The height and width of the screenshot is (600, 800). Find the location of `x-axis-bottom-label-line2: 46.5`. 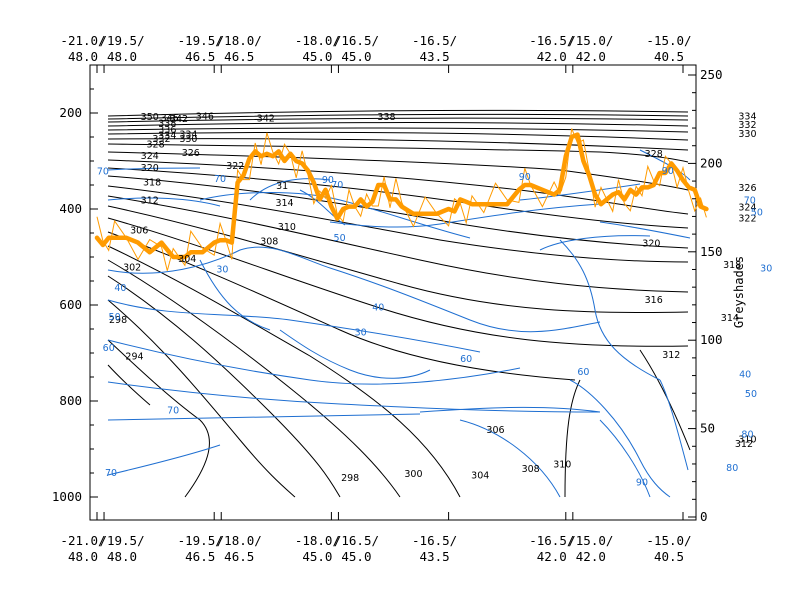

x-axis-bottom-label-line2: 46.5 is located at coordinates (200, 556).